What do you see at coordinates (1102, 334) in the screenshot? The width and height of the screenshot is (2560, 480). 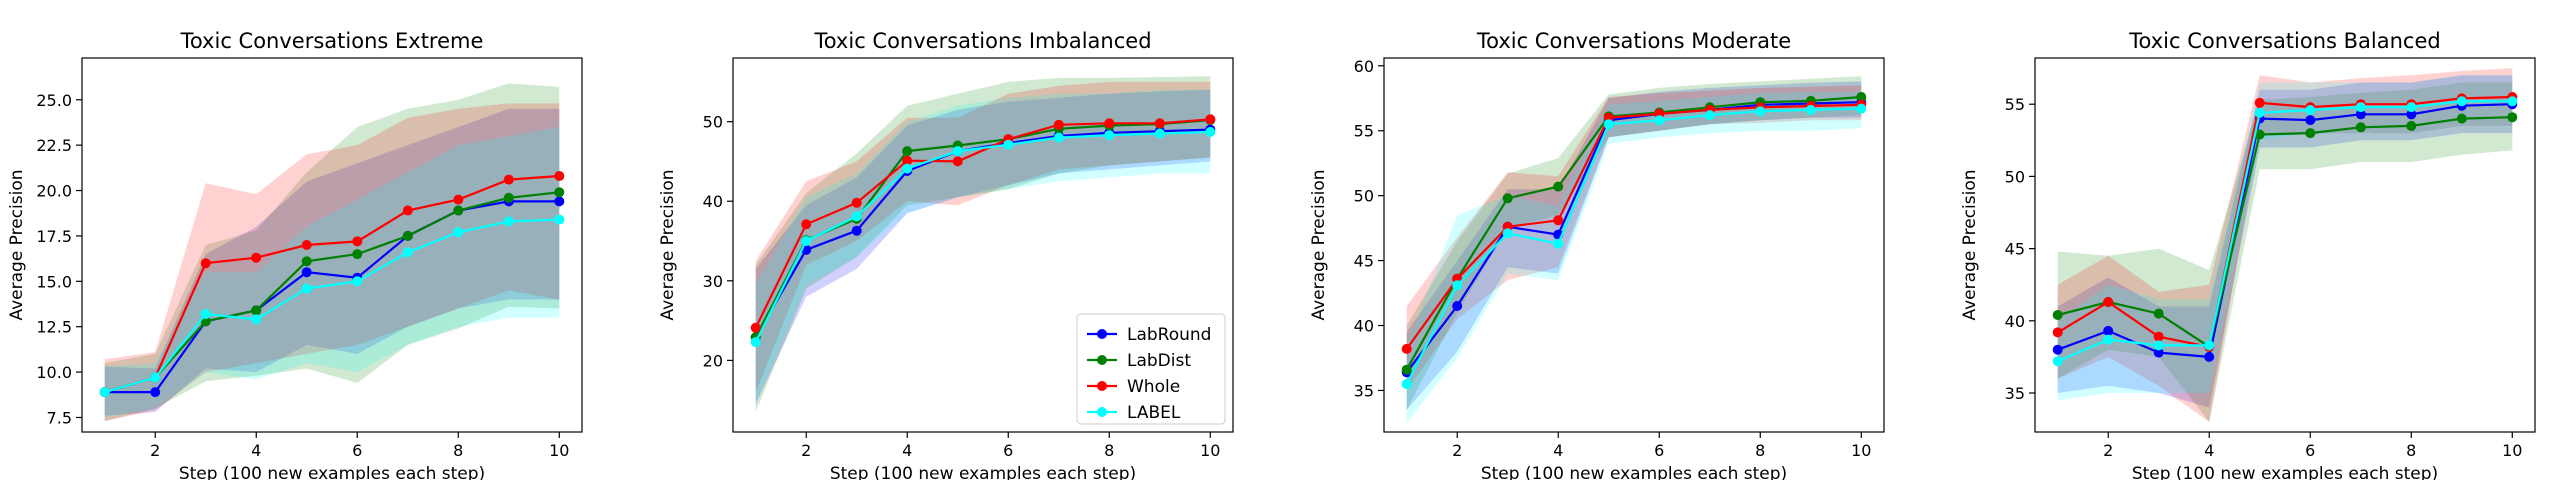 I see `legend-marker-labround` at bounding box center [1102, 334].